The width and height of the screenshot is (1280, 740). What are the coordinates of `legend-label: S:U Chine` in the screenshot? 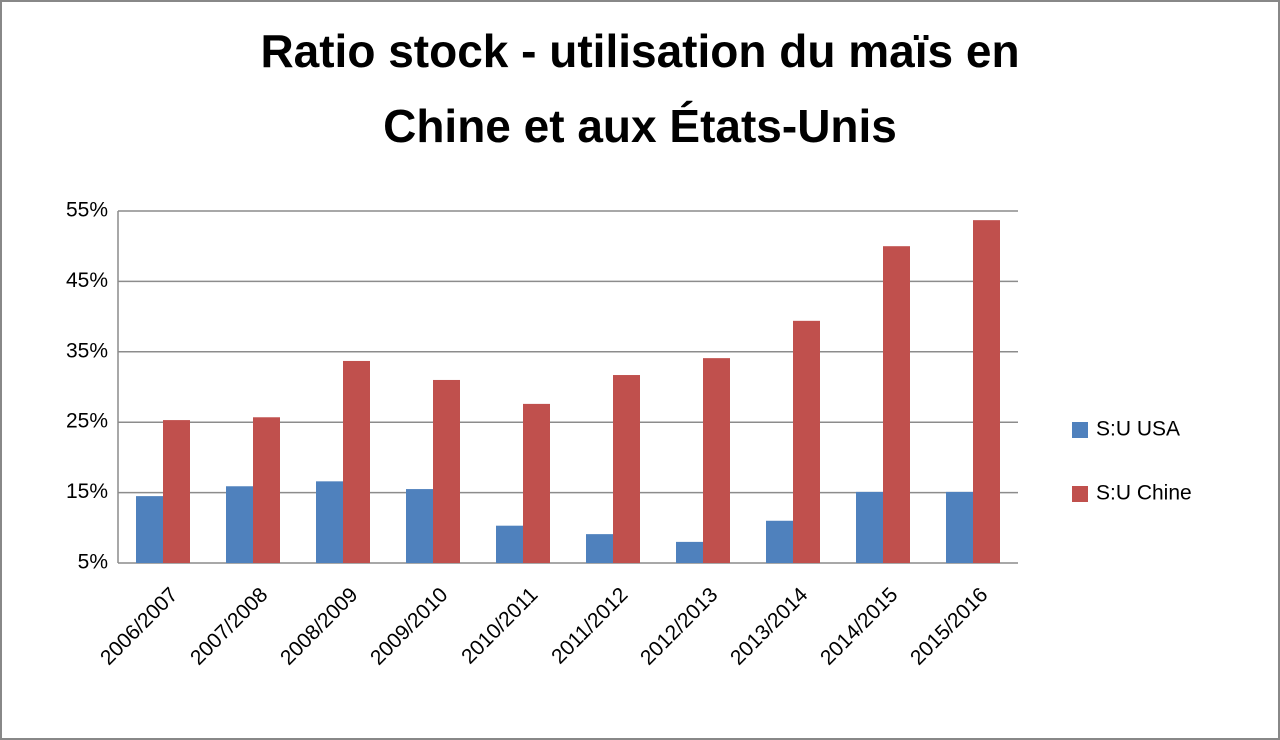 It's located at (1144, 493).